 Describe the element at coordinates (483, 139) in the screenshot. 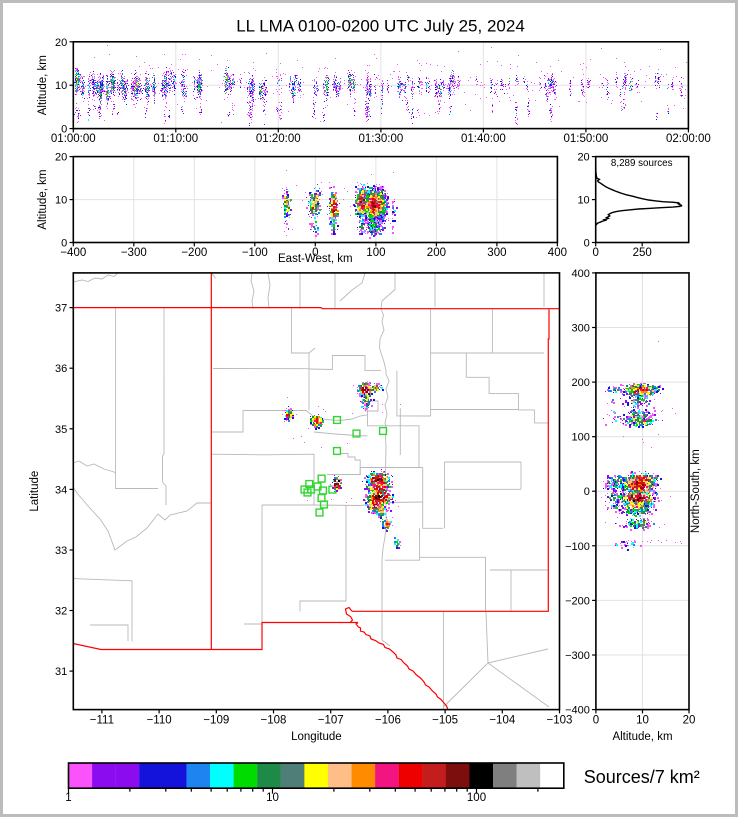

I see `svg-text: 01:40:00` at that location.